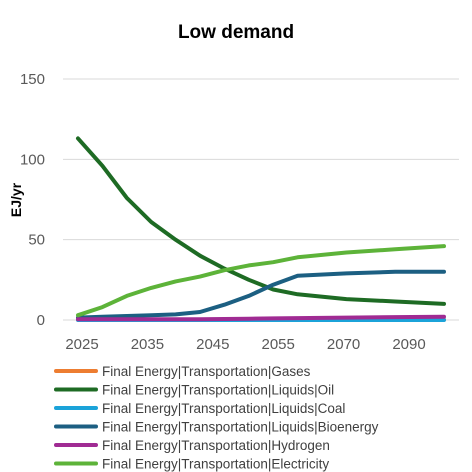  Describe the element at coordinates (32, 200) in the screenshot. I see `y-tick-labels: 0 50 100 150` at that location.